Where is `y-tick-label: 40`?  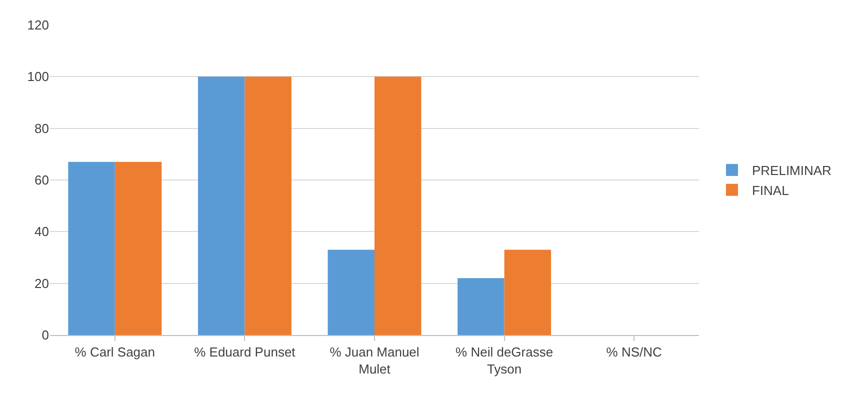
y-tick-label: 40 is located at coordinates (41, 232).